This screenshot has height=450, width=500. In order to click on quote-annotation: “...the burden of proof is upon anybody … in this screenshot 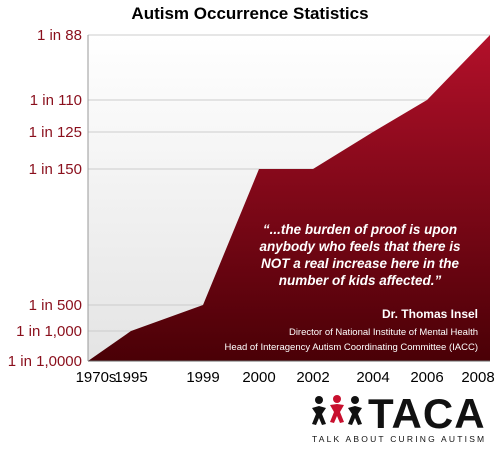, I will do `click(351, 287)`.